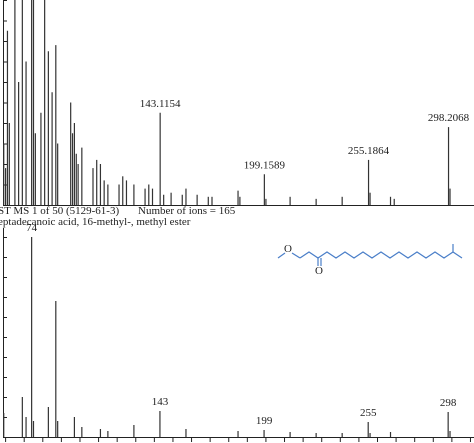 The height and width of the screenshot is (443, 474). I want to click on peak-label: 199.1589, so click(265, 165).